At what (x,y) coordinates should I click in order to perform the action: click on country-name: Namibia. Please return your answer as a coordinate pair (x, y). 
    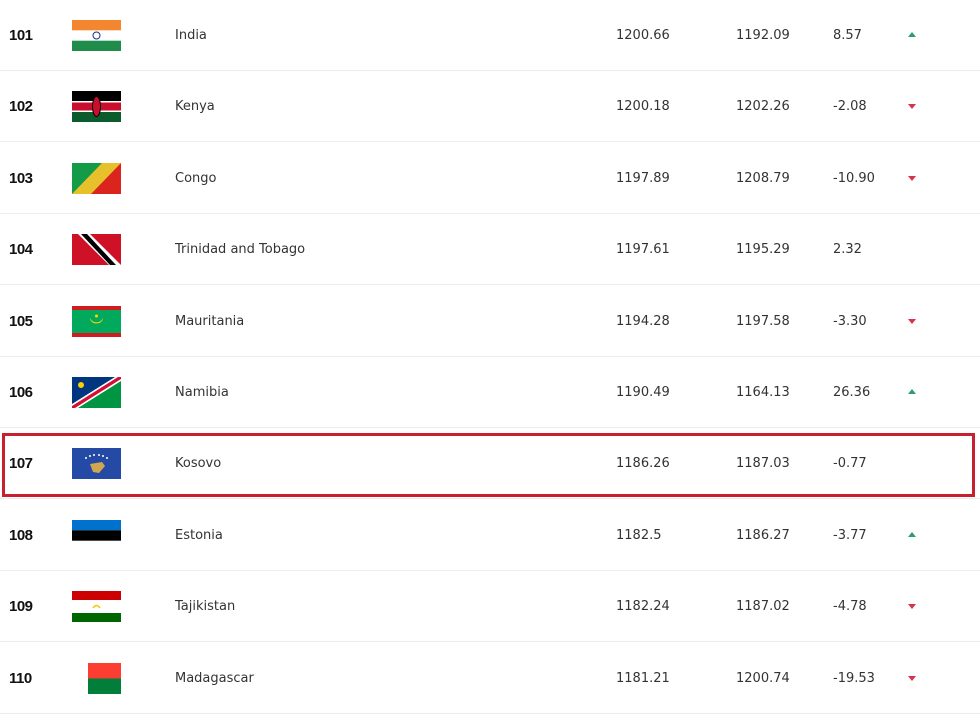
    Looking at the image, I should click on (202, 392).